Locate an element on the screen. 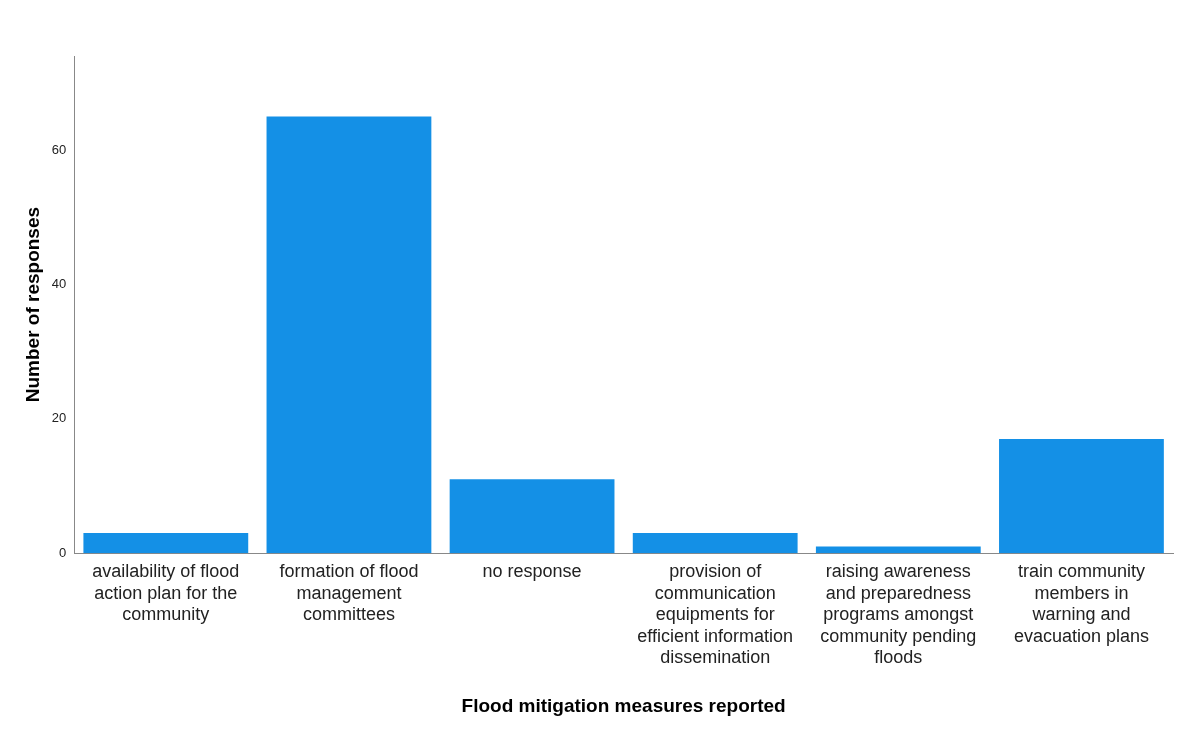 The width and height of the screenshot is (1193, 734). x-tick-label: availability of flood action plan for the community is located at coordinates (166, 592).